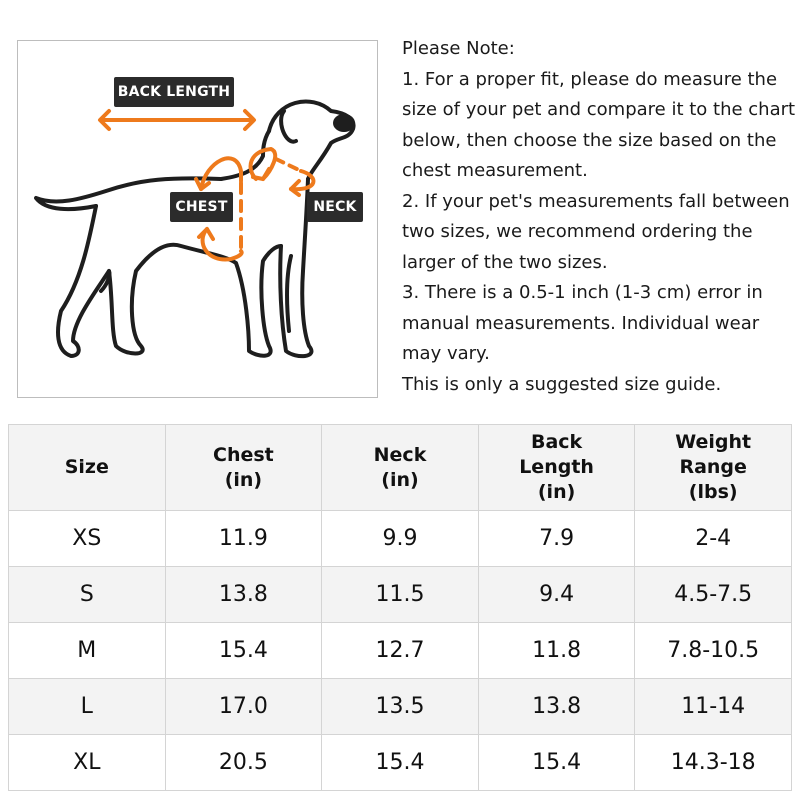  I want to click on cell-back-length: 11.8, so click(556, 650).